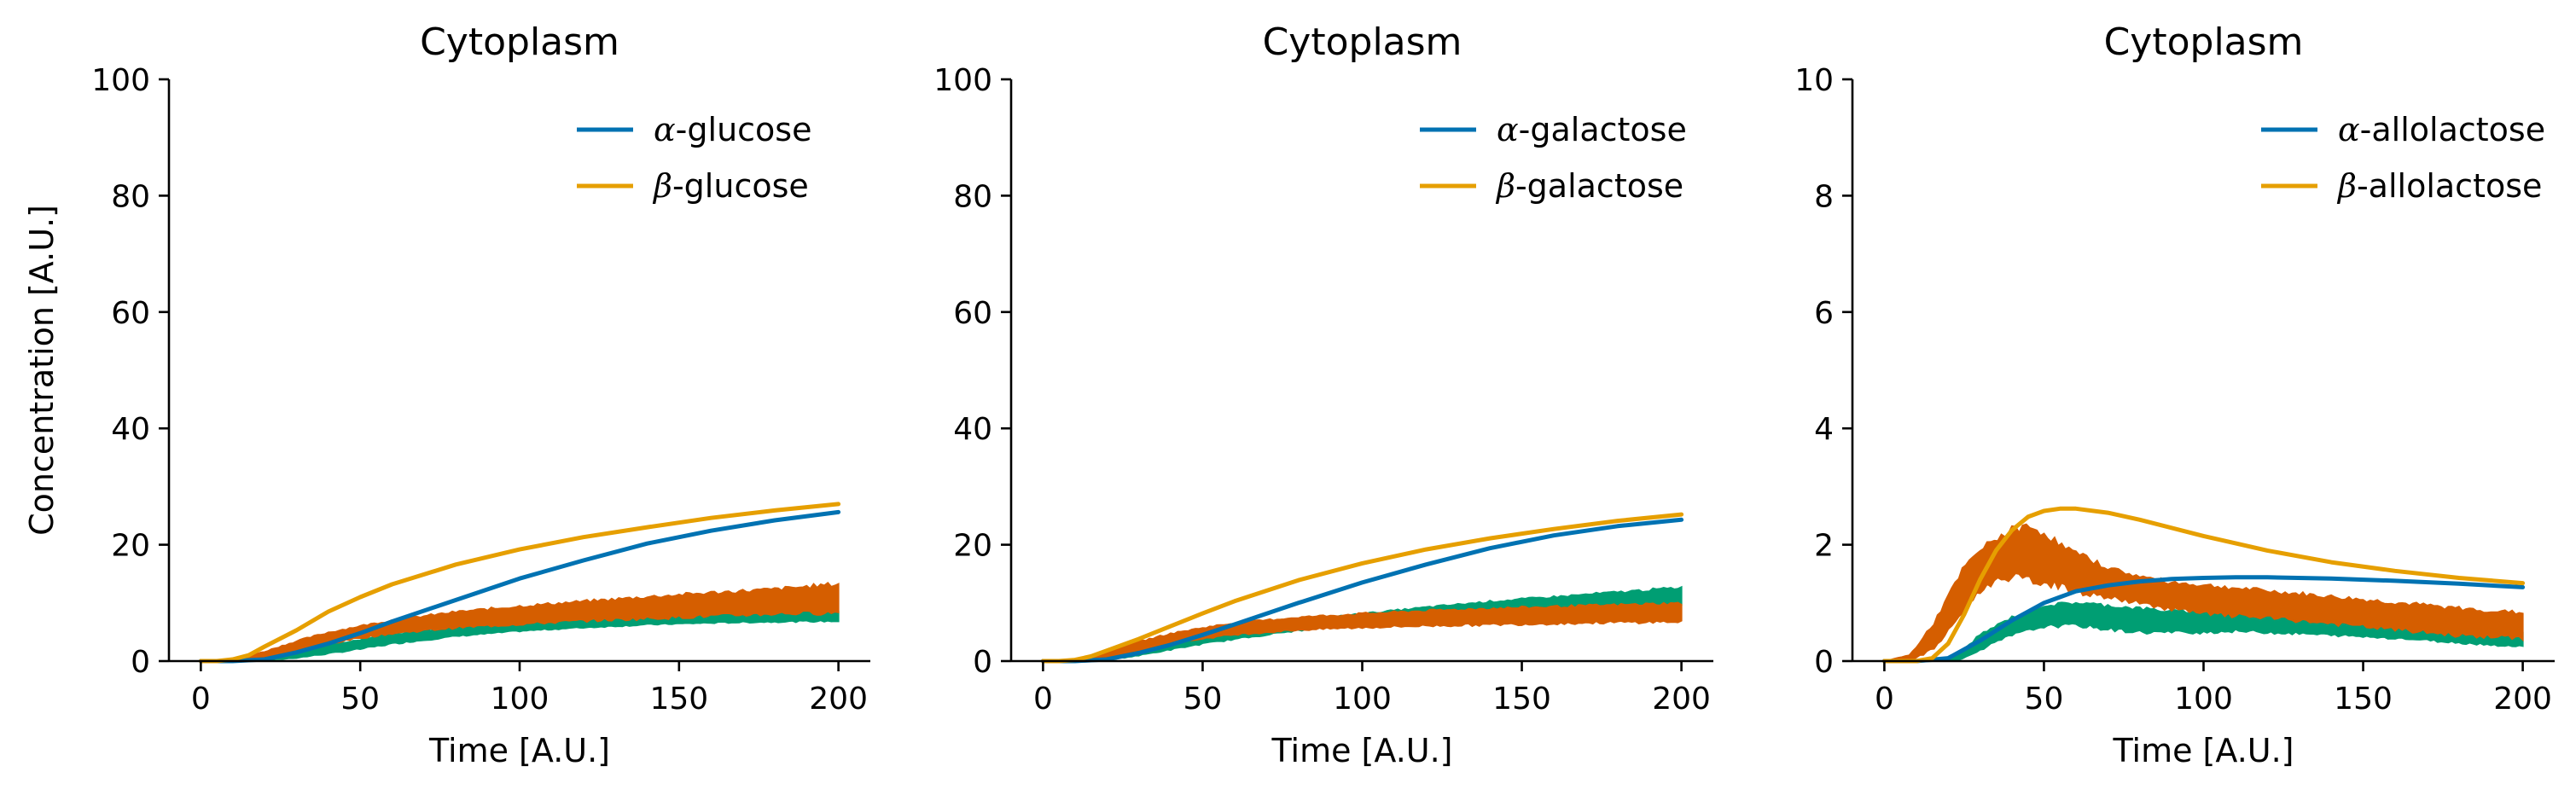  I want to click on legend-entry-2: β-galactose, so click(1589, 186).